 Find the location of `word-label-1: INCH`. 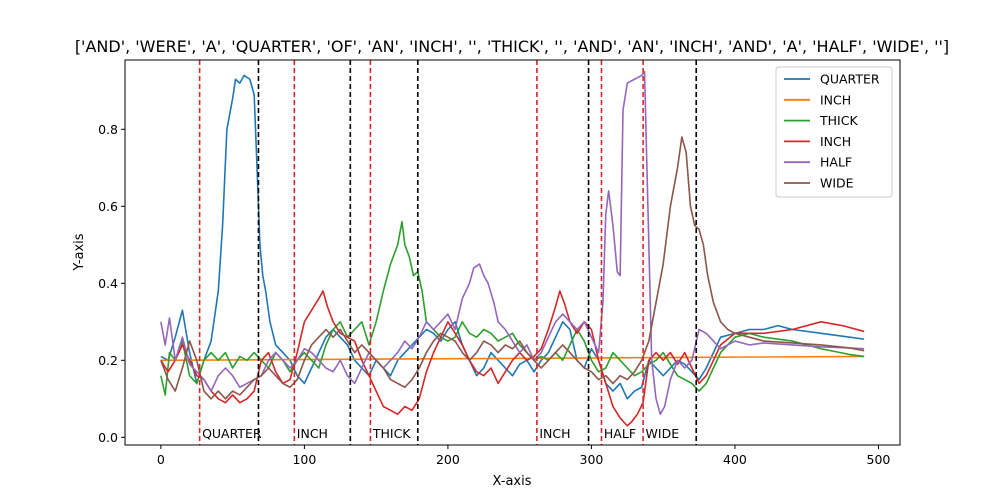

word-label-1: INCH is located at coordinates (312, 433).